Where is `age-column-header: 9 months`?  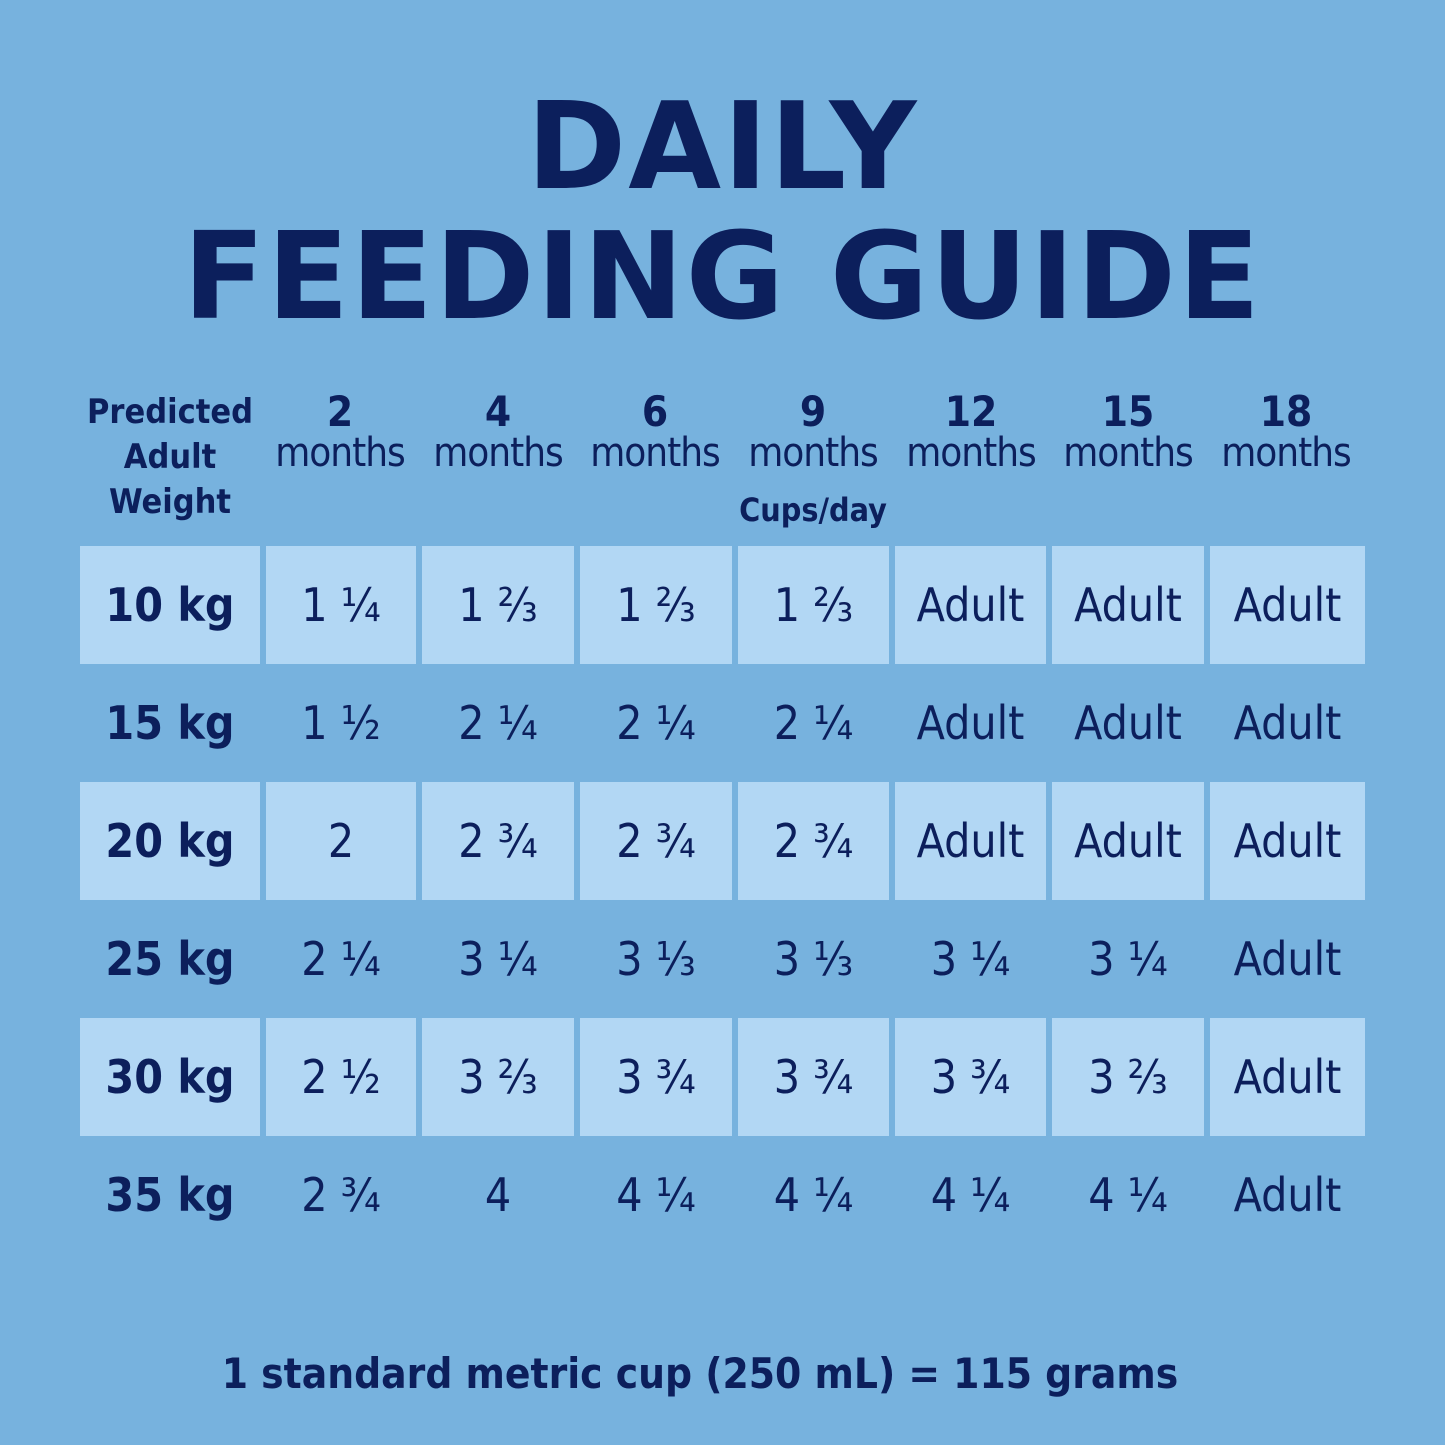
age-column-header: 9 months is located at coordinates (813, 431).